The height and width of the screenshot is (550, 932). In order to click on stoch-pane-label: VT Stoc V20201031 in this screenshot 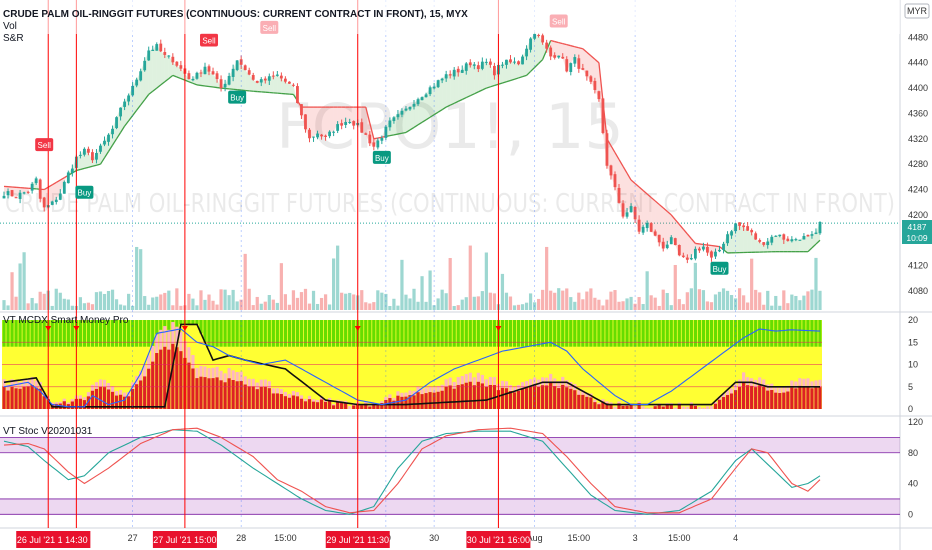, I will do `click(48, 431)`.